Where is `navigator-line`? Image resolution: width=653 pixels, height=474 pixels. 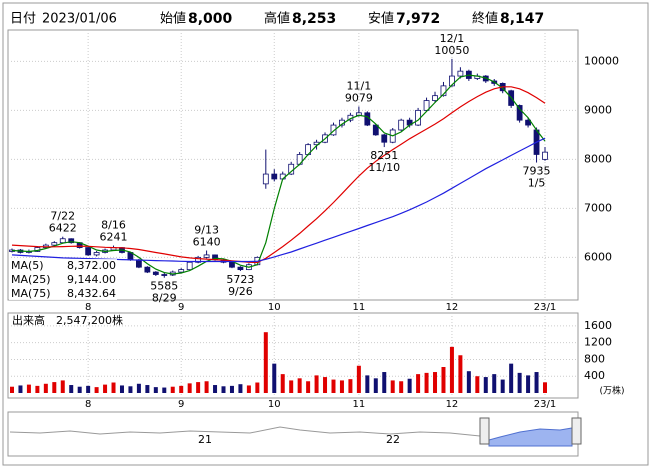
navigator-line is located at coordinates (245, 431).